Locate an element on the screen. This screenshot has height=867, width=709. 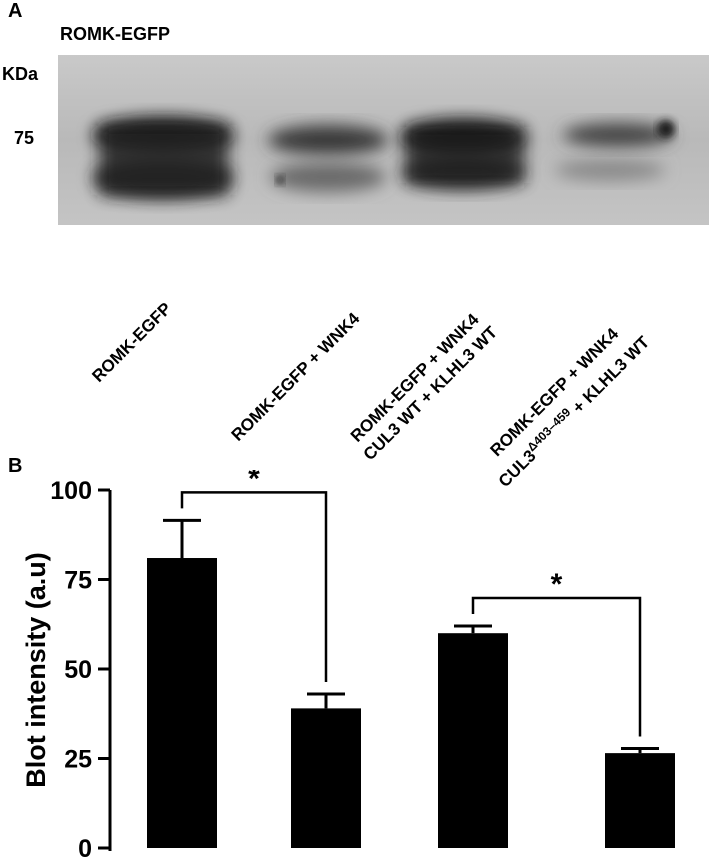
blot-title: ROMK-EGFP is located at coordinates (115, 34).